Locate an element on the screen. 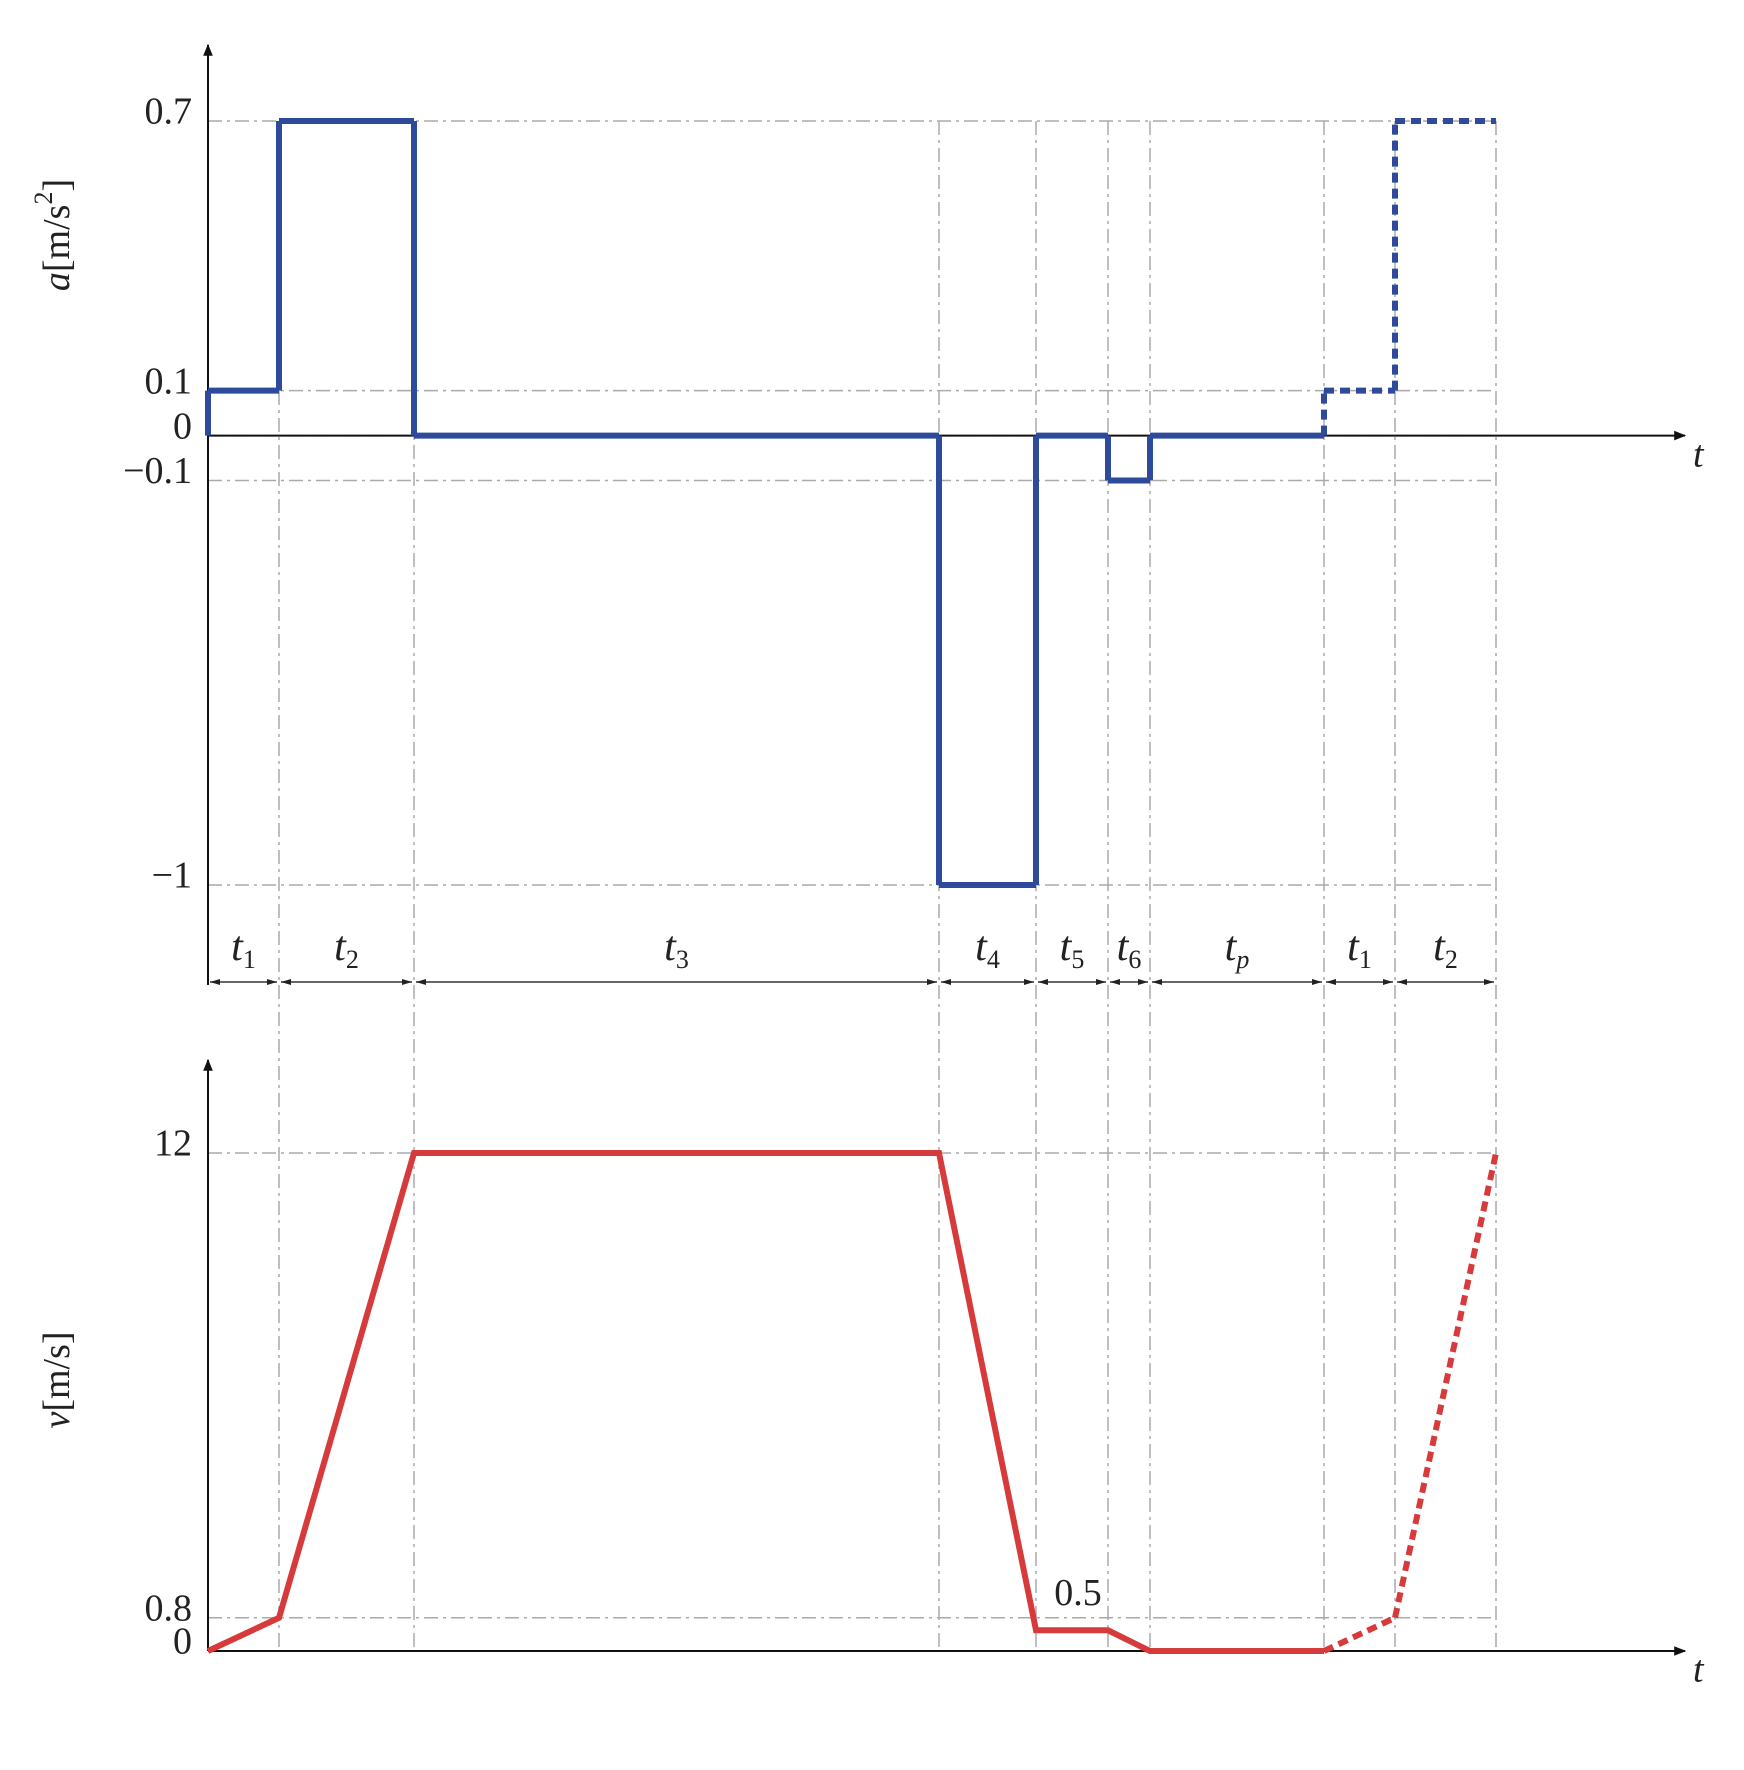  segment-label: t5 is located at coordinates (1072, 949).